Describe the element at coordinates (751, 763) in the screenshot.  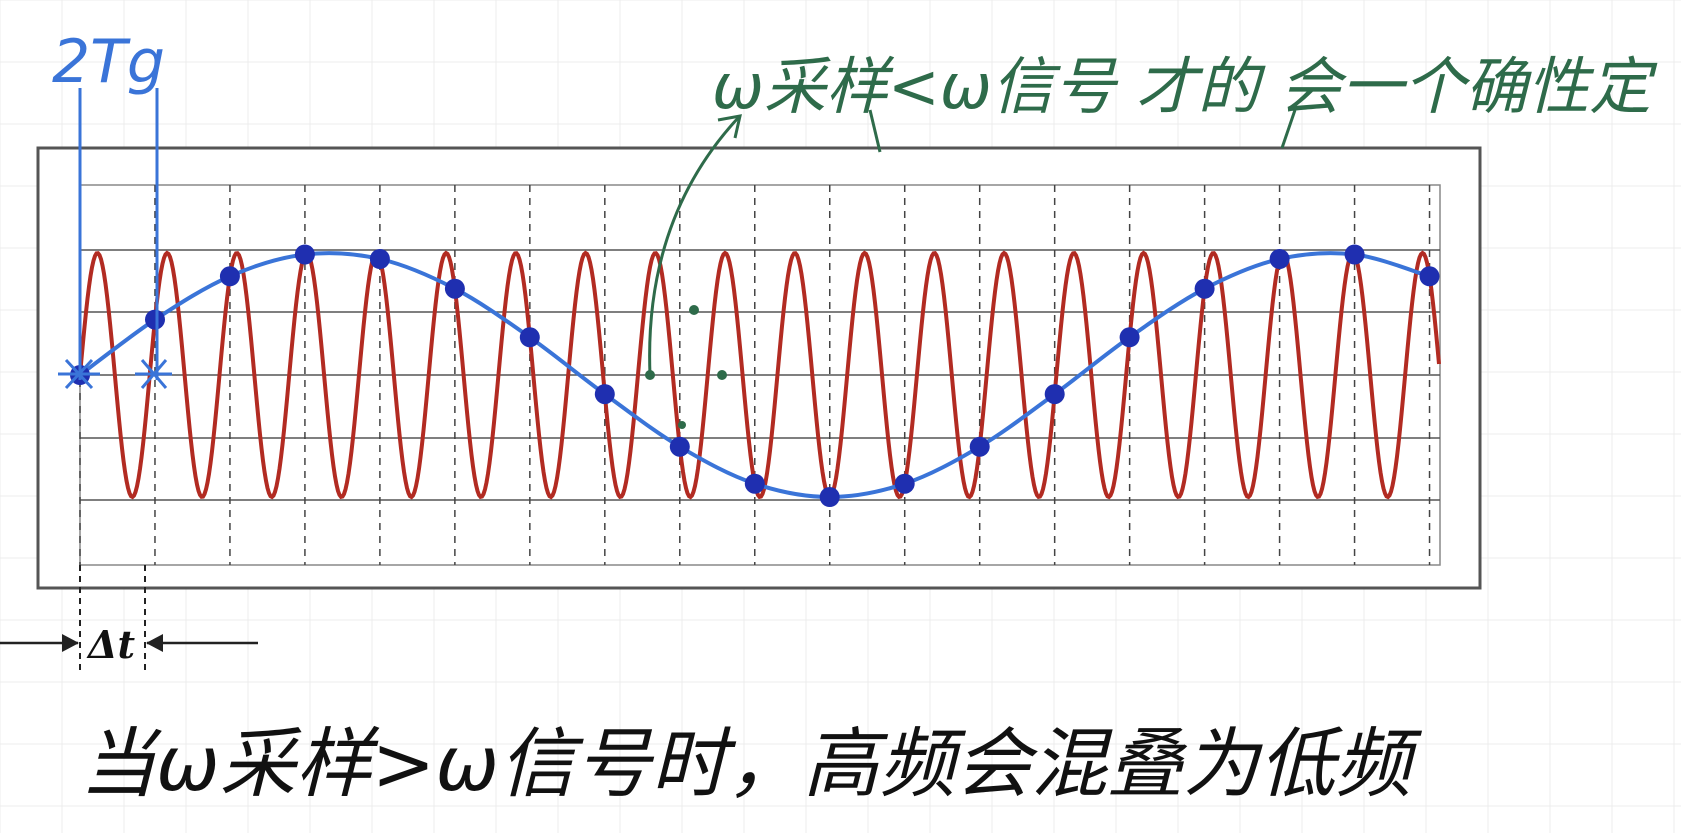
I see `bottom-handwritten-note: 当ω采样>ω信号时，高频会混叠为低频` at that location.